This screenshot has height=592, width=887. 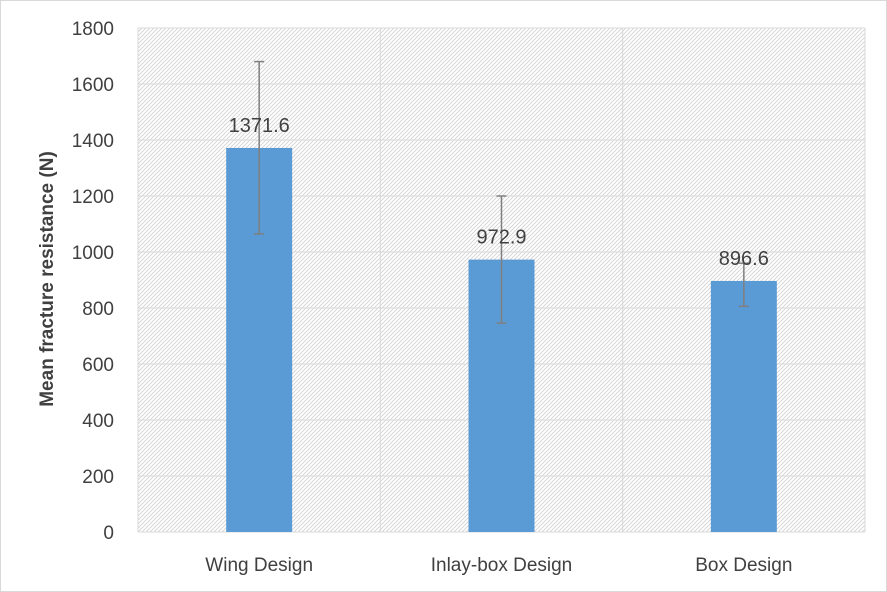 What do you see at coordinates (98, 365) in the screenshot?
I see `y-tick-label: 600` at bounding box center [98, 365].